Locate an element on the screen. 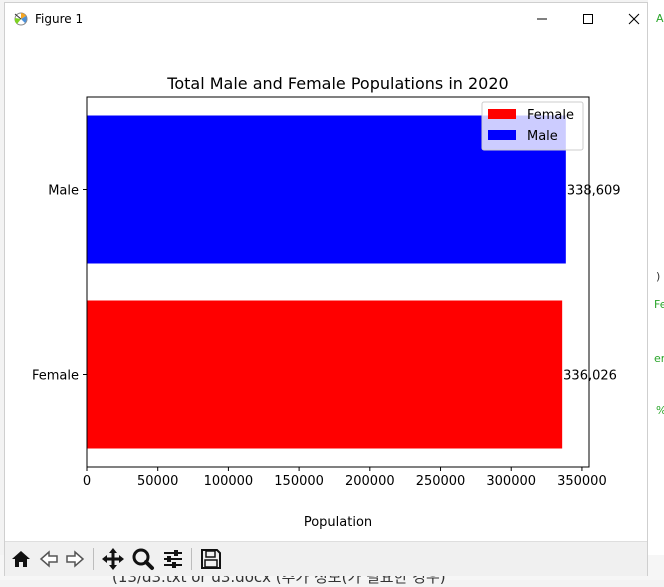 This screenshot has height=587, width=664. configure-subplots-button is located at coordinates (173, 559).